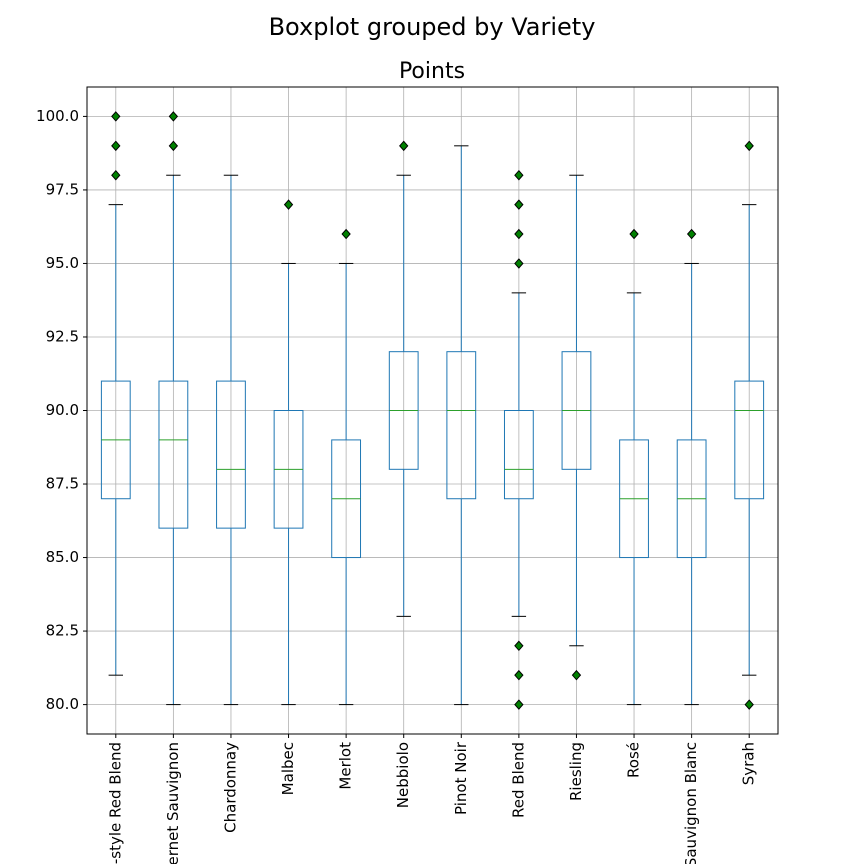 This screenshot has width=864, height=864. Describe the element at coordinates (62, 189) in the screenshot. I see `y-tick-label: 97.5` at that location.